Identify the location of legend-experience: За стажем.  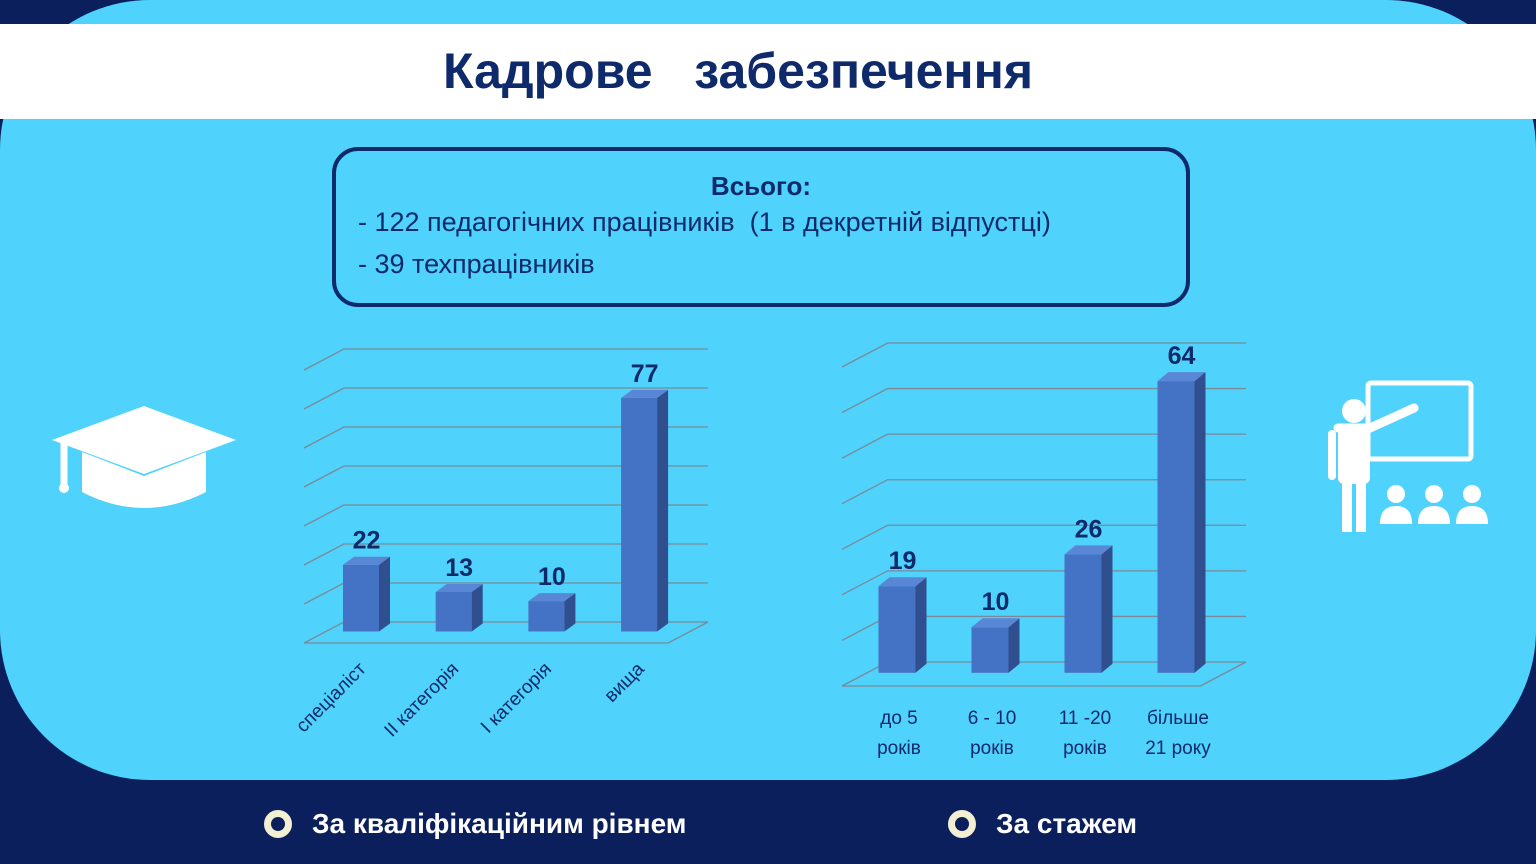
(1042, 824).